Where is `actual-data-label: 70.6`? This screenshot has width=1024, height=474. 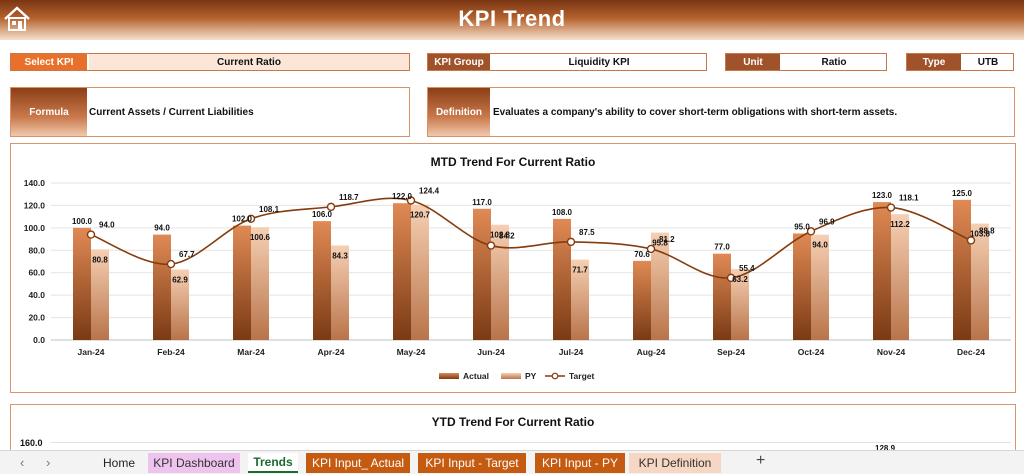
actual-data-label: 70.6 is located at coordinates (642, 254).